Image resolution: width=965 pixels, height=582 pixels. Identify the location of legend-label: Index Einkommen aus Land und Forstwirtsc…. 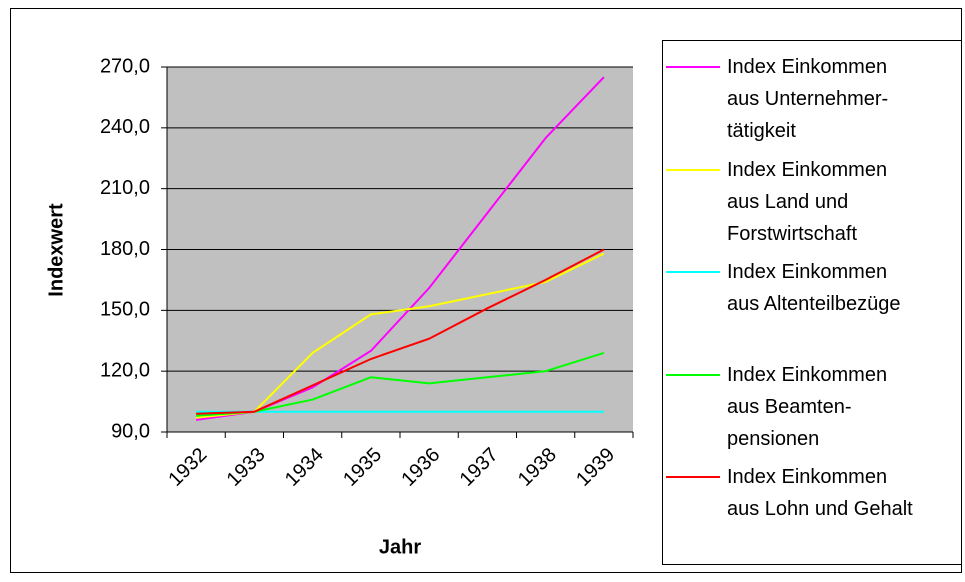
(807, 202).